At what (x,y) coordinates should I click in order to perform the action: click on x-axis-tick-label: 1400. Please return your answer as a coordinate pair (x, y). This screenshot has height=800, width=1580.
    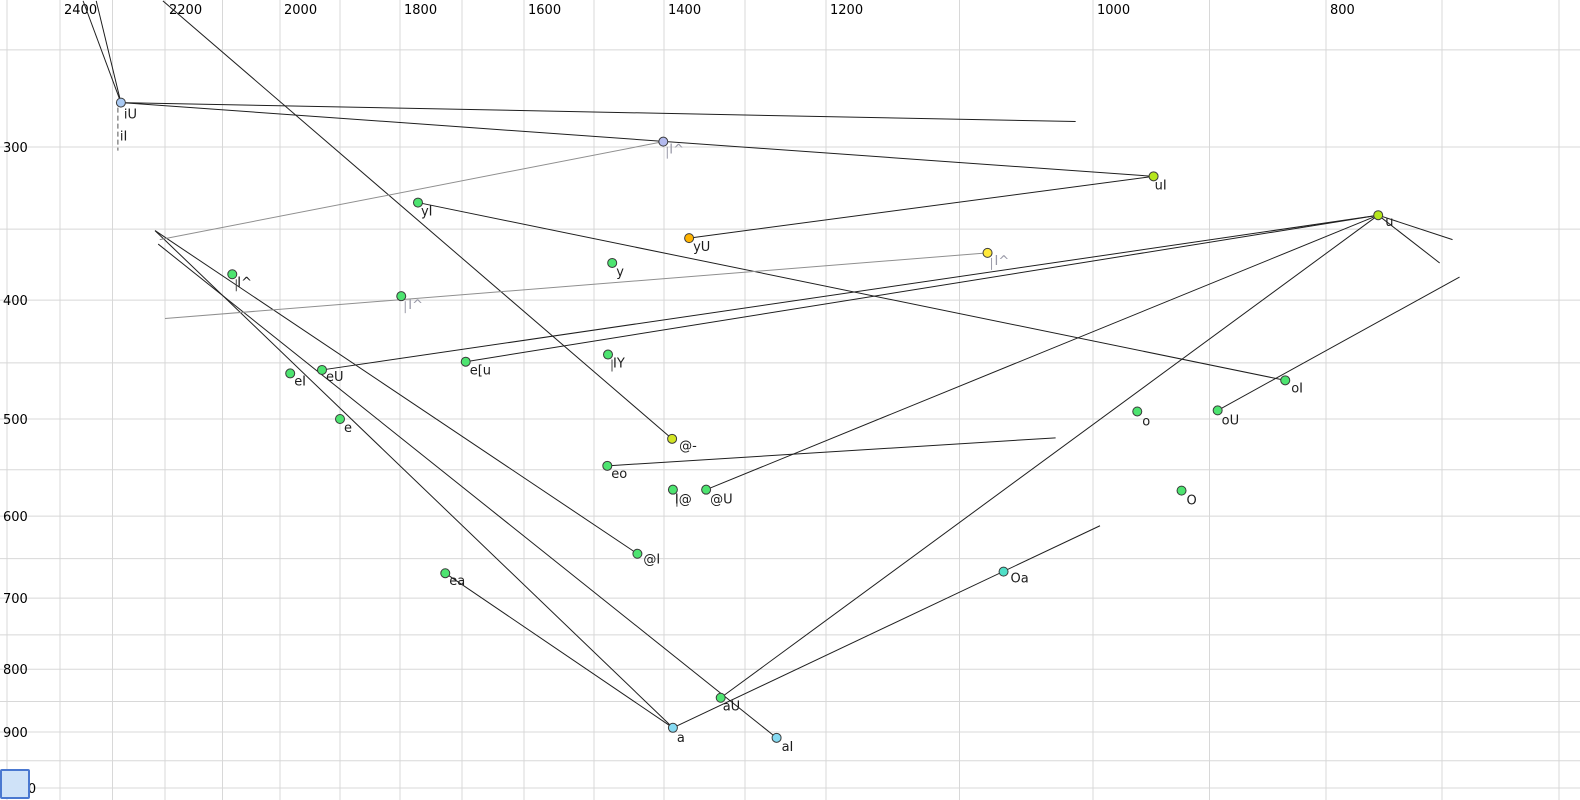
    Looking at the image, I should click on (684, 10).